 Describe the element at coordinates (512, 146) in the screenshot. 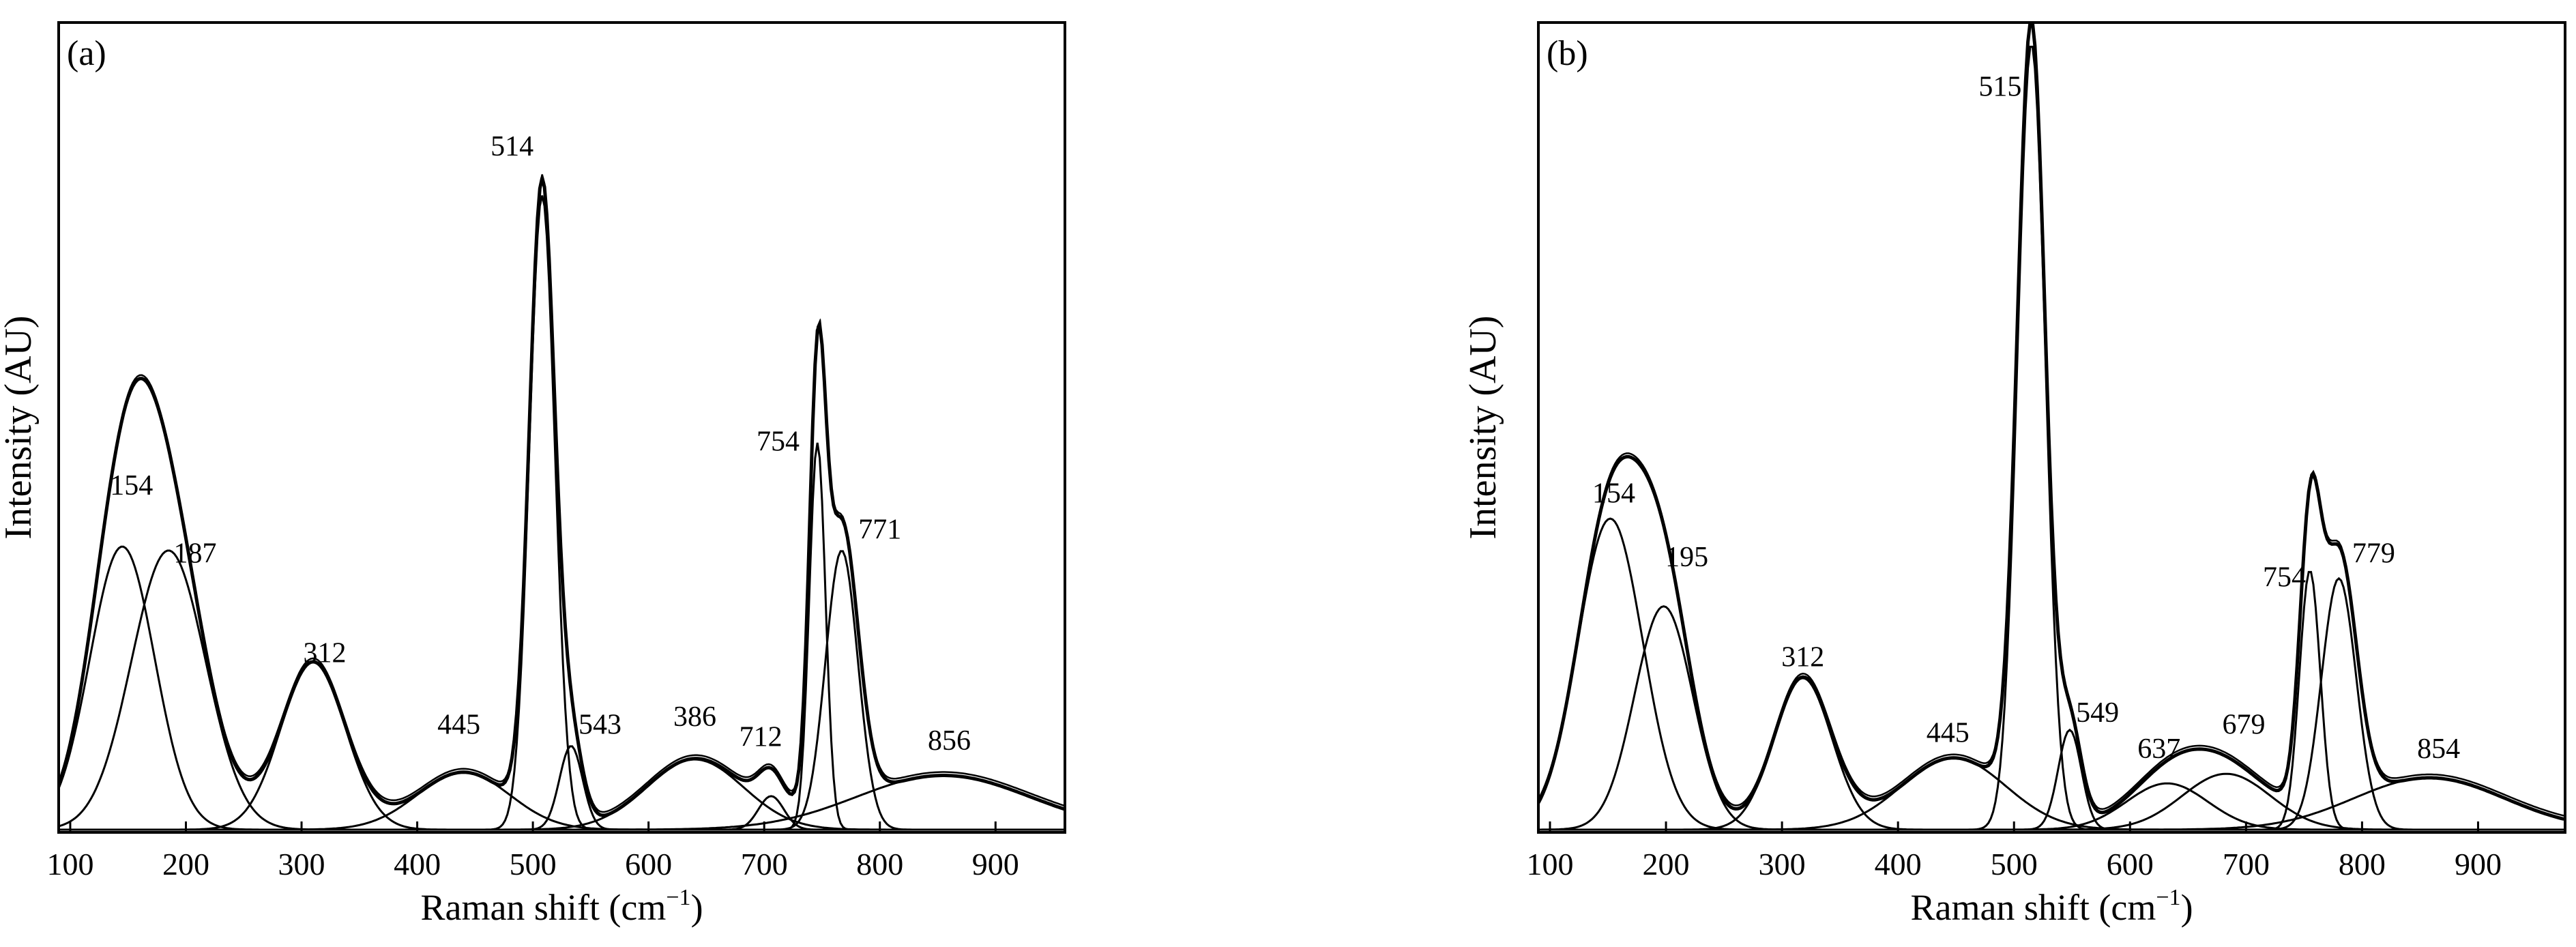

I see `peak-label-514: 514` at that location.